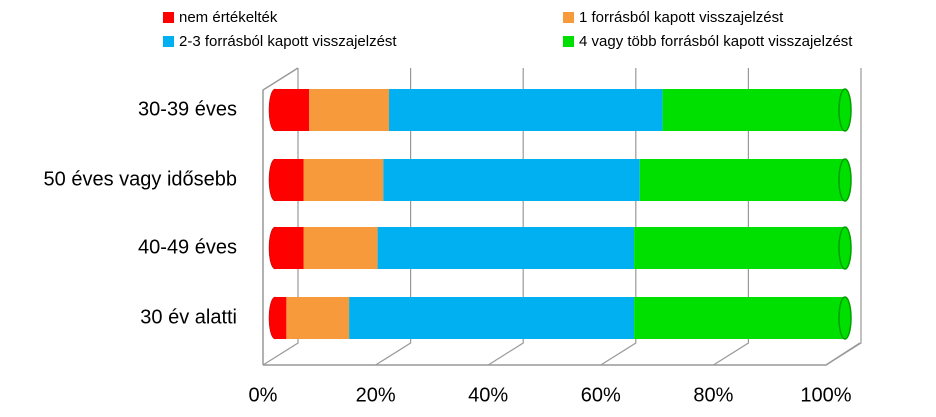 The image size is (936, 417). Describe the element at coordinates (188, 317) in the screenshot. I see `category-label: 30 év alatti` at that location.